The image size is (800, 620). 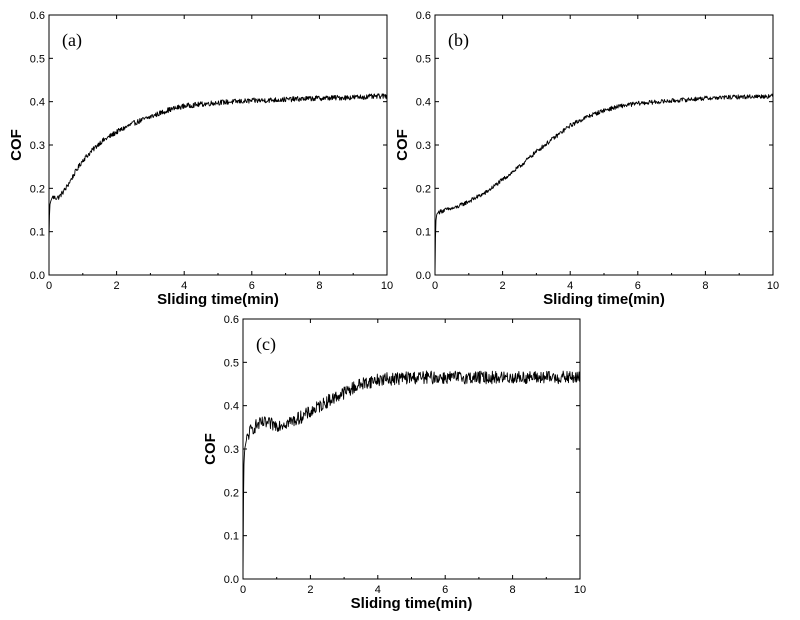 I want to click on panel-label: (a), so click(x=72, y=40).